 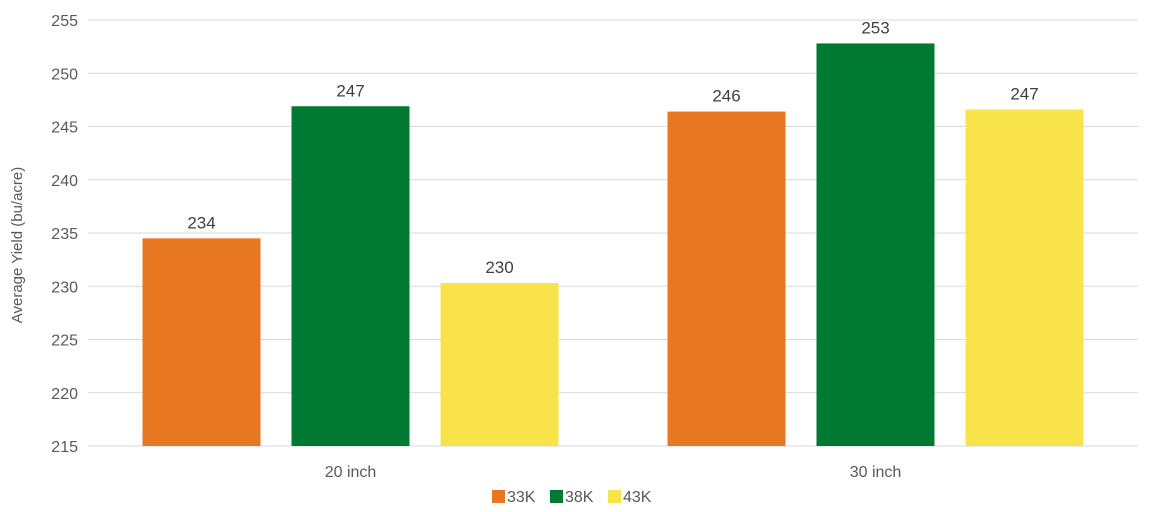 What do you see at coordinates (64, 341) in the screenshot?
I see `y-tick-label: 225` at bounding box center [64, 341].